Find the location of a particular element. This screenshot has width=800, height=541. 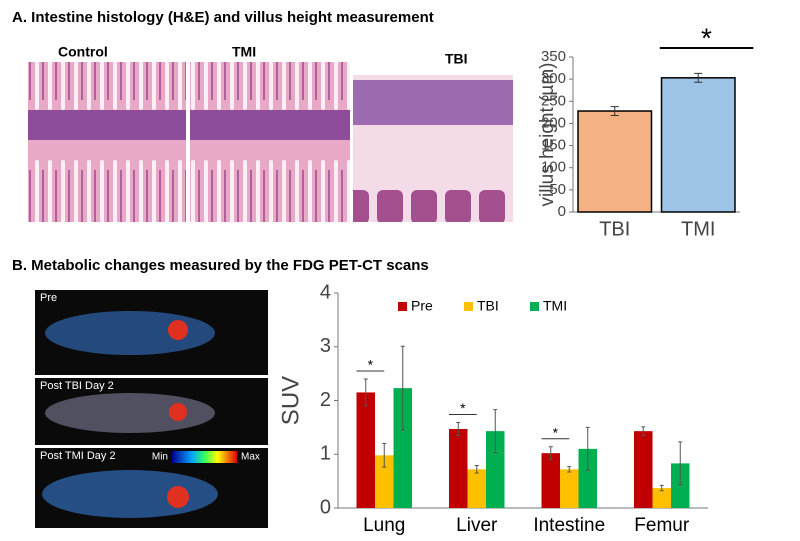

x-tick-label: Liver is located at coordinates (477, 525).